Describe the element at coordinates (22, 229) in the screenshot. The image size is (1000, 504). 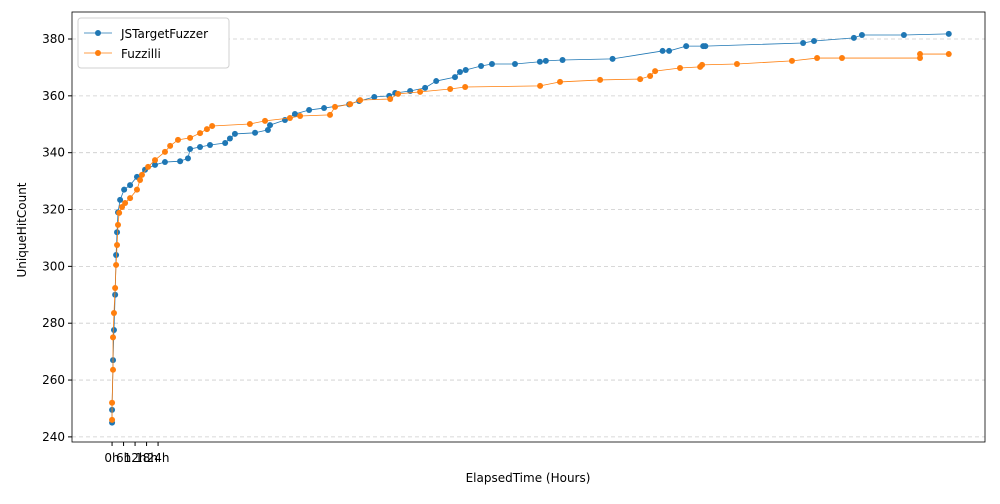
I see `y-axis-label: UniqueHitCount` at that location.